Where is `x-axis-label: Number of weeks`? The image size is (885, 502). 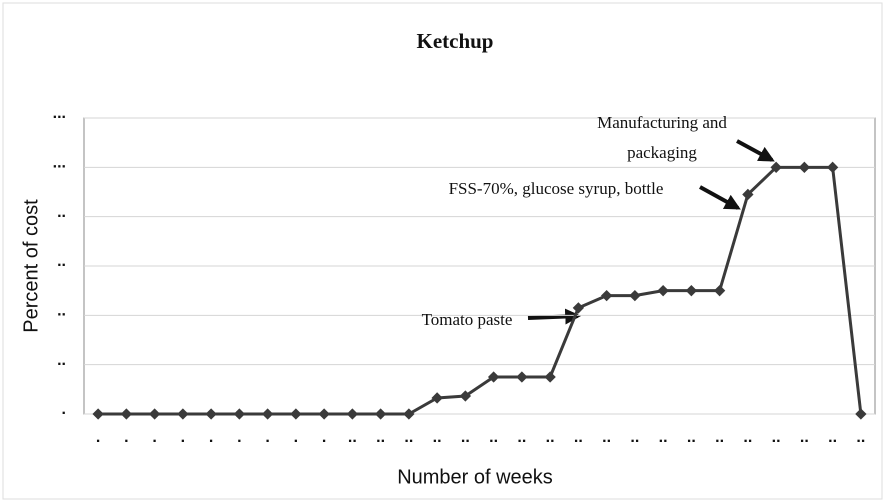
x-axis-label: Number of weeks is located at coordinates (475, 477).